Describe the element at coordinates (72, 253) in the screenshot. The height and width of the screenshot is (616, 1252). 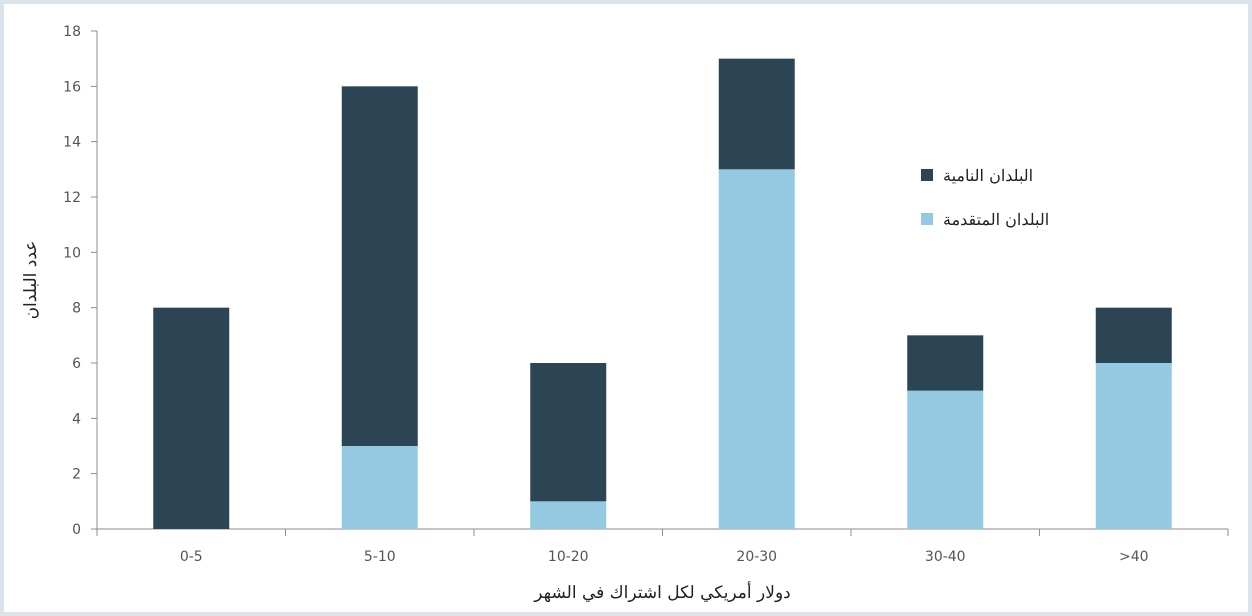
I see `y-tick-label: 10` at that location.